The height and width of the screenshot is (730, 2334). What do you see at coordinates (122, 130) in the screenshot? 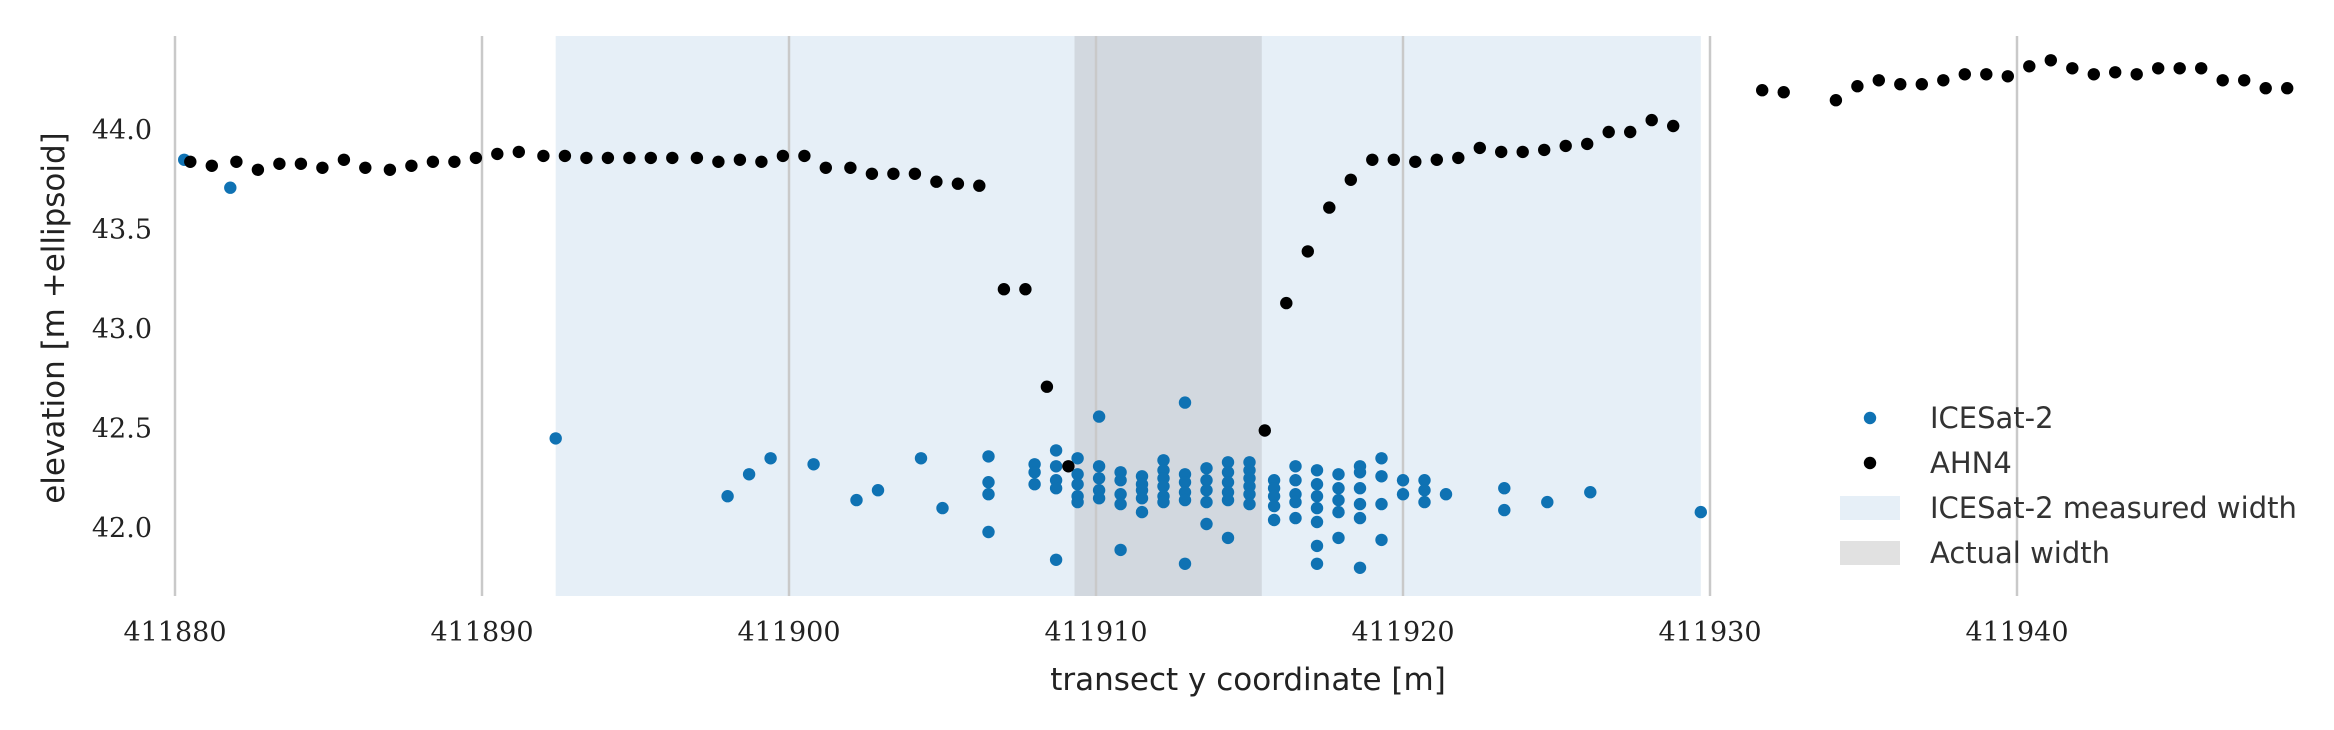
I see `y-tick-label: 44.0` at bounding box center [122, 130].